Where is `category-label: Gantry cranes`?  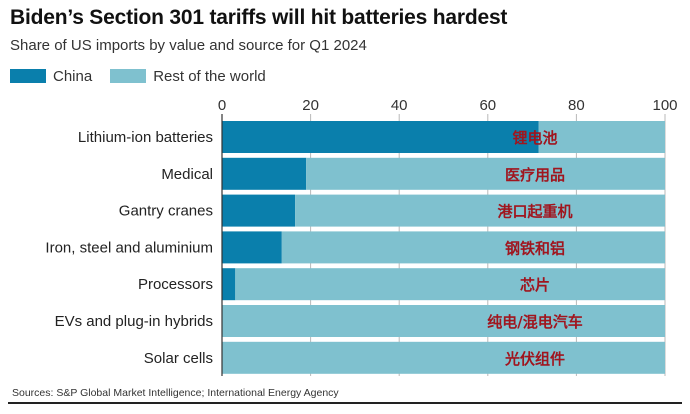
category-label: Gantry cranes is located at coordinates (166, 211).